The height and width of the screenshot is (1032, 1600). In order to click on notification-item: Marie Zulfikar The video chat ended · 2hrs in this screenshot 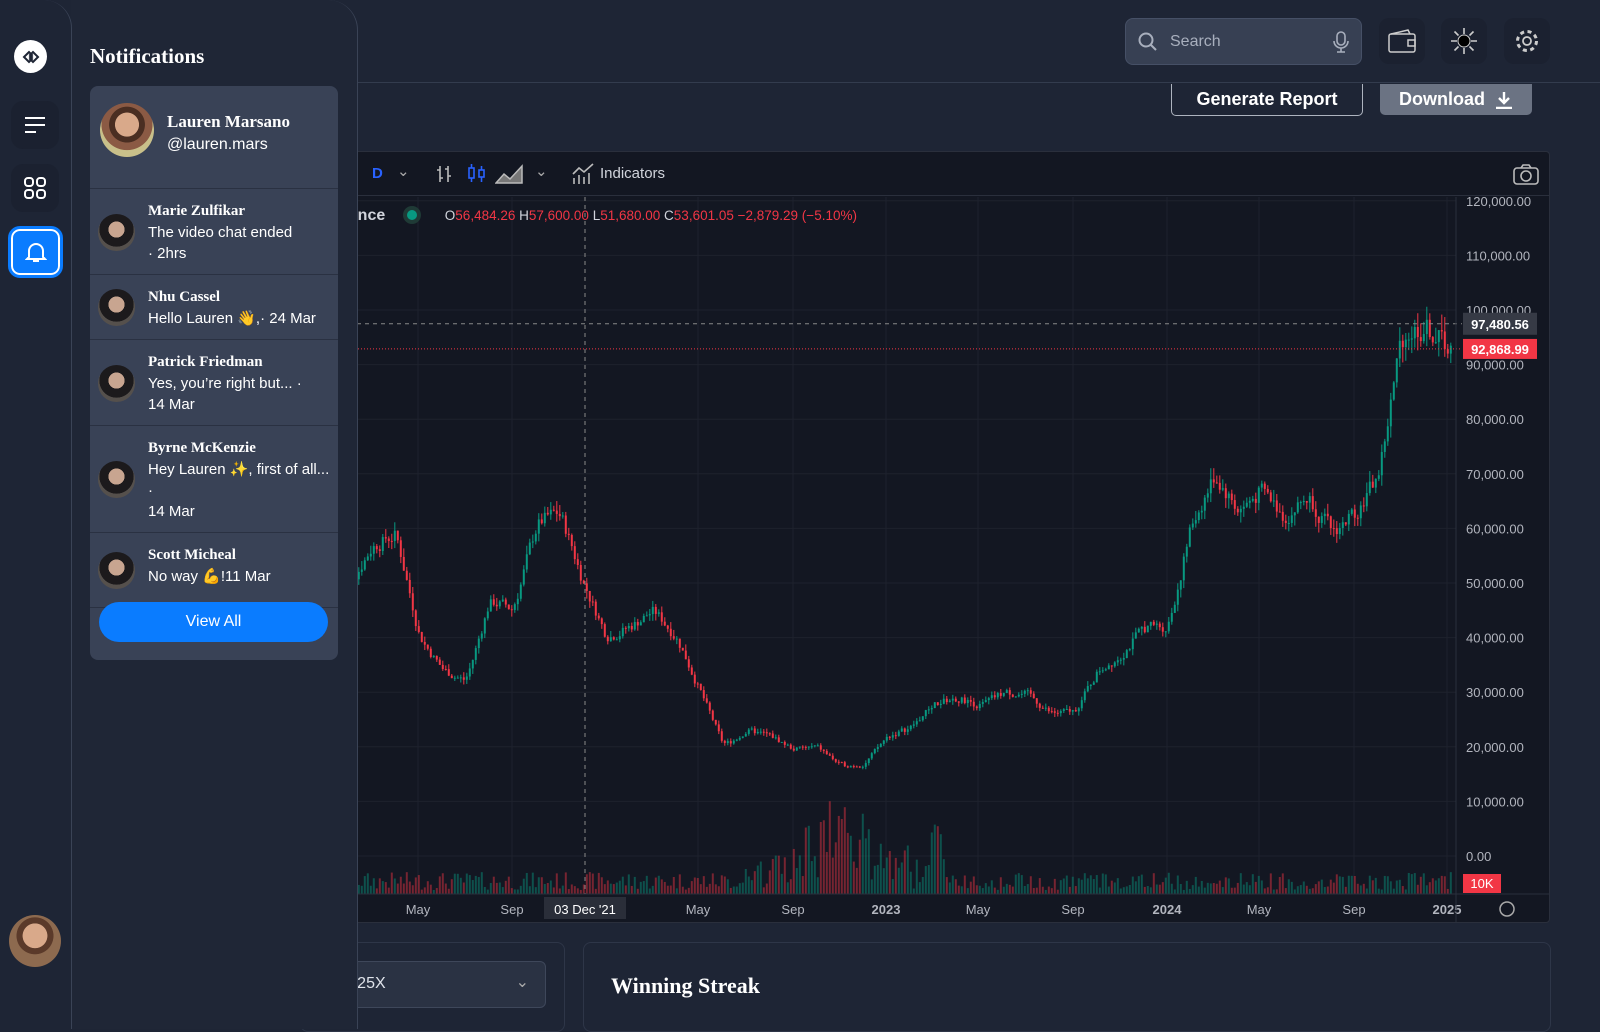, I will do `click(214, 232)`.